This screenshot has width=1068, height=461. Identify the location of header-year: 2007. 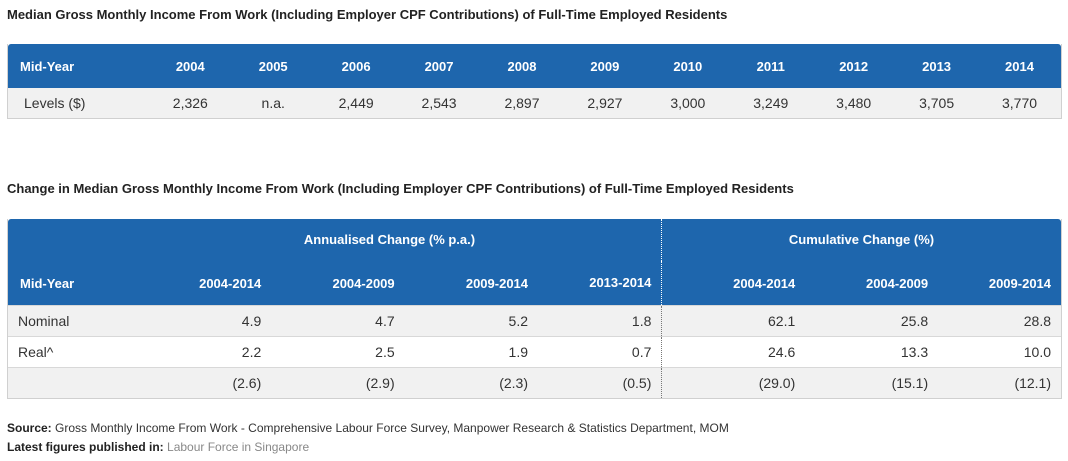
(439, 66).